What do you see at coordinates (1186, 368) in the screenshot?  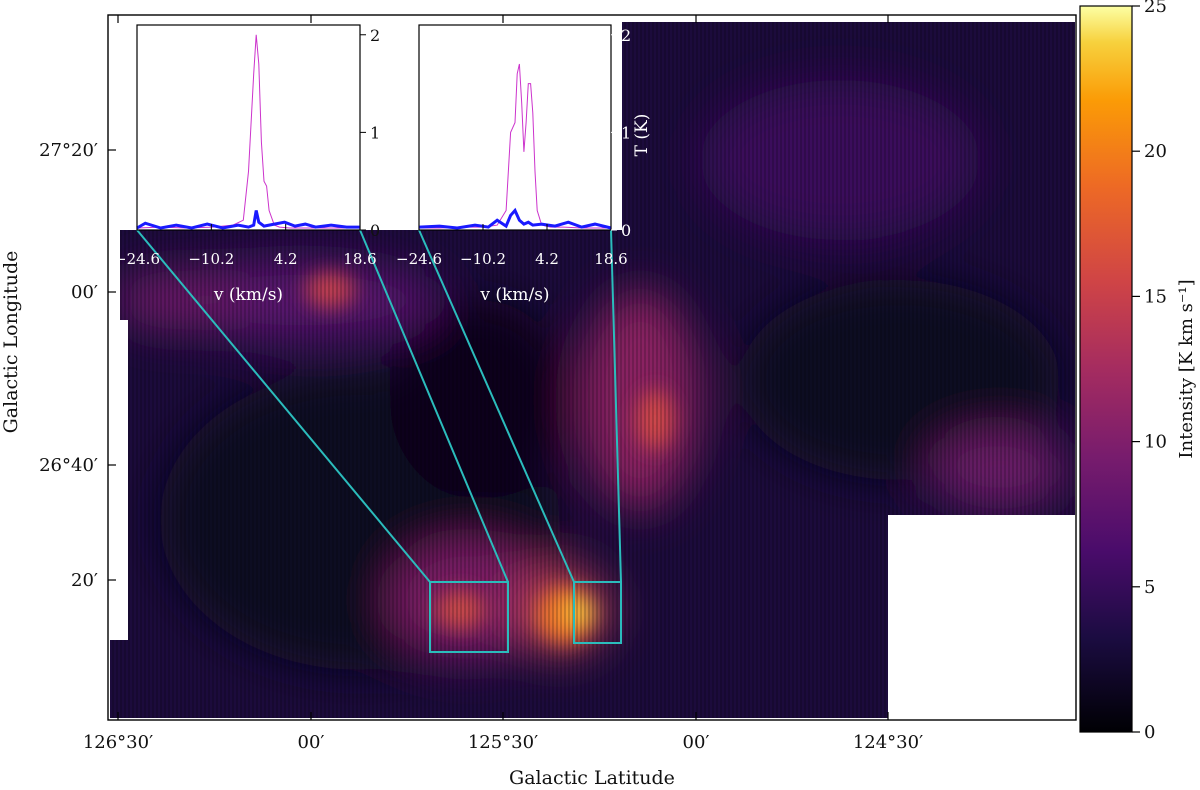 I see `colorbar-label: Intensity [K km s⁻¹]` at bounding box center [1186, 368].